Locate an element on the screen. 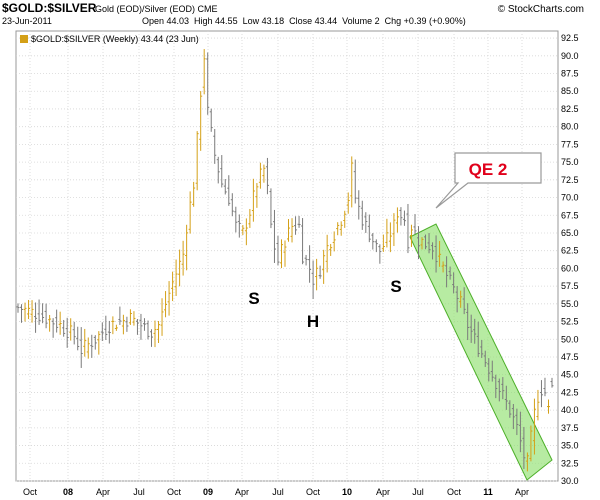  chart-date: 23-Jun-2011 is located at coordinates (27, 21).